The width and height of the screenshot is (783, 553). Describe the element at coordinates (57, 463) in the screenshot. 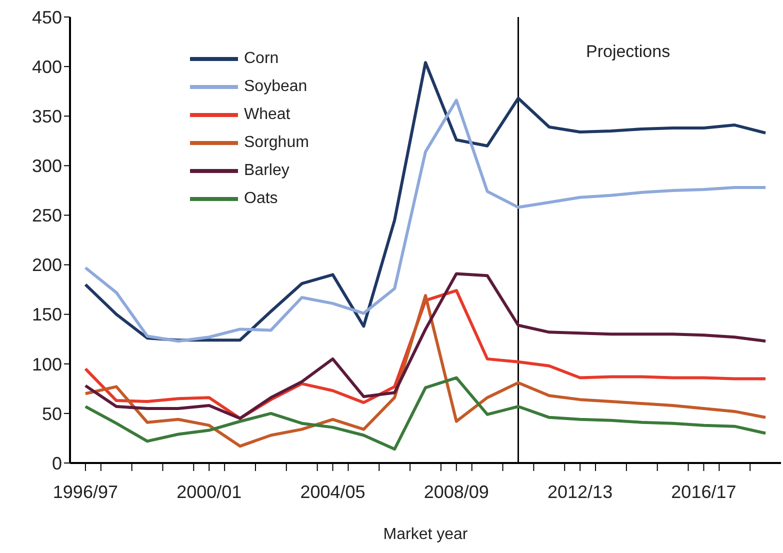

I see `y-tick-label: 0` at that location.